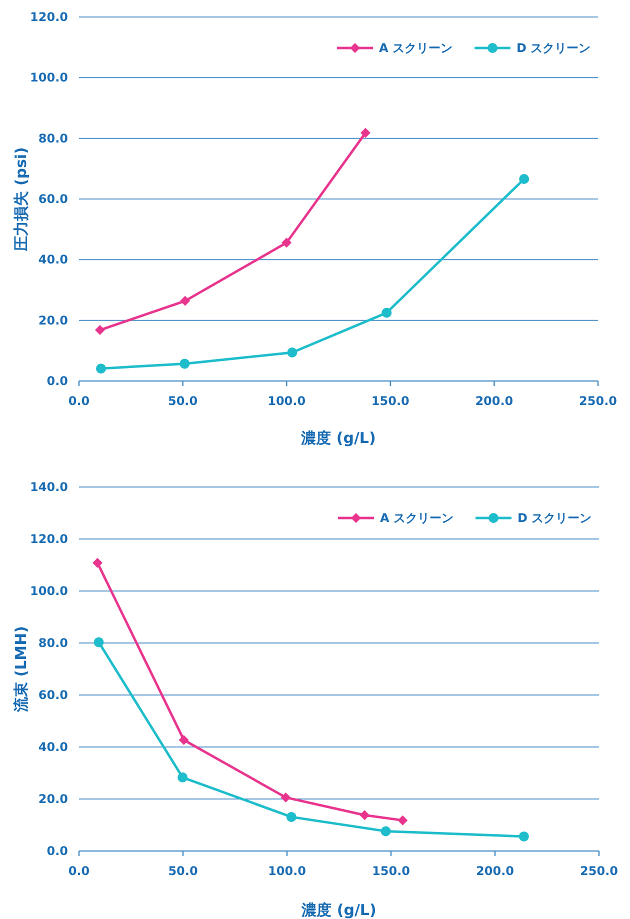 The width and height of the screenshot is (630, 919). What do you see at coordinates (21, 669) in the screenshot?
I see `y-axis-title: 流束 (LMH)` at bounding box center [21, 669].